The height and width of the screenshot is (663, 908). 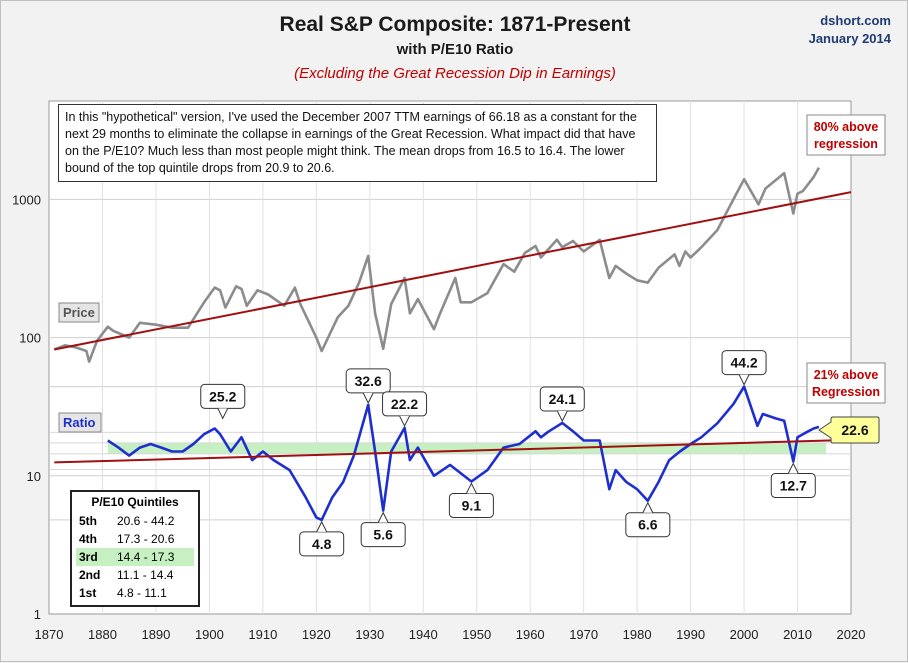 What do you see at coordinates (846, 375) in the screenshot?
I see `ratio-above-line1: 21% above` at bounding box center [846, 375].